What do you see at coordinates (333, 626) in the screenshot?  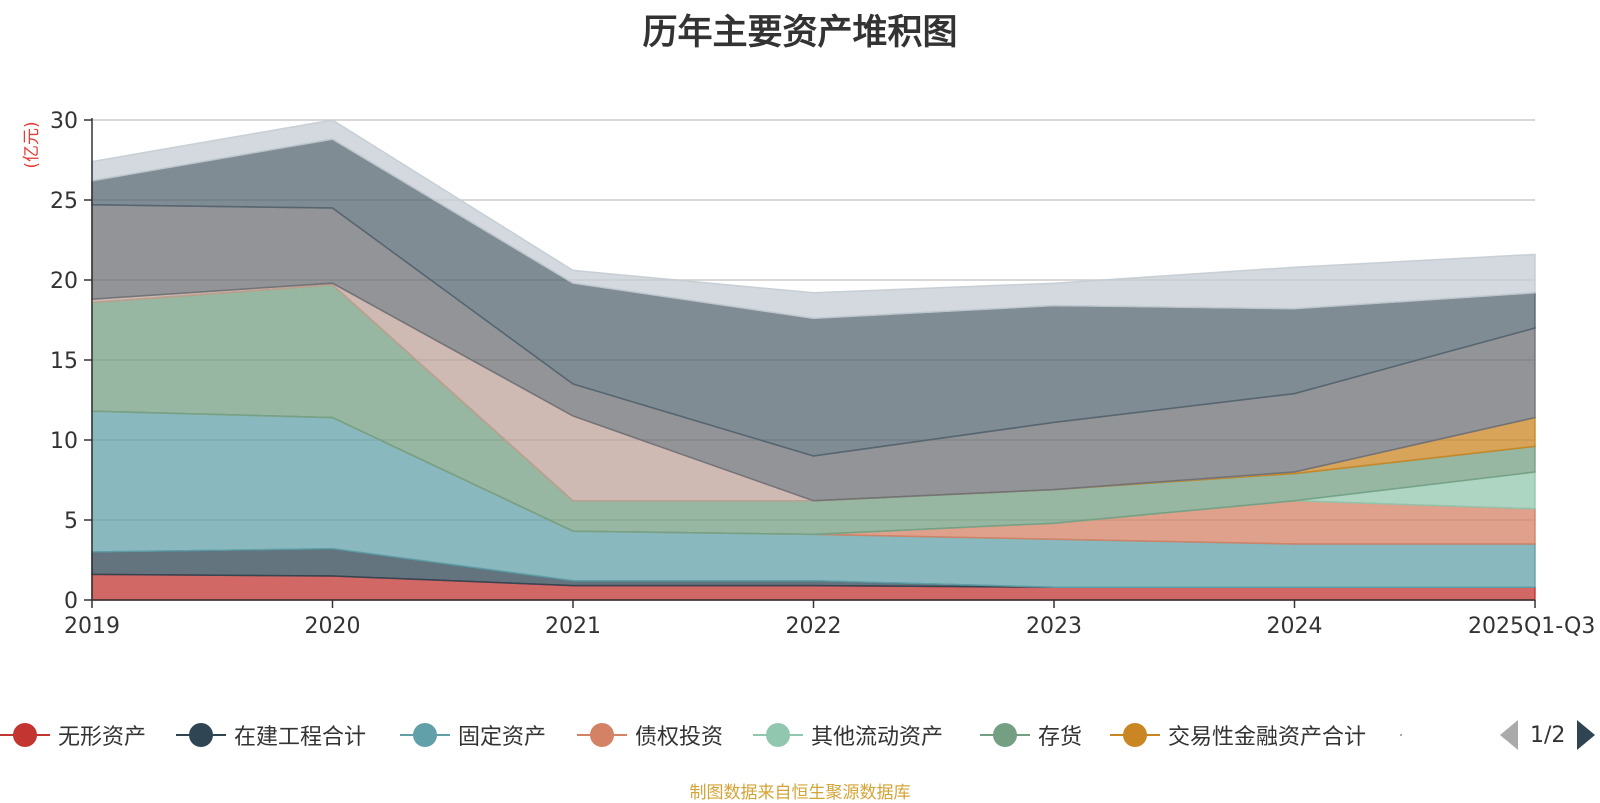 I see `x-tick-label: 2020` at bounding box center [333, 626].